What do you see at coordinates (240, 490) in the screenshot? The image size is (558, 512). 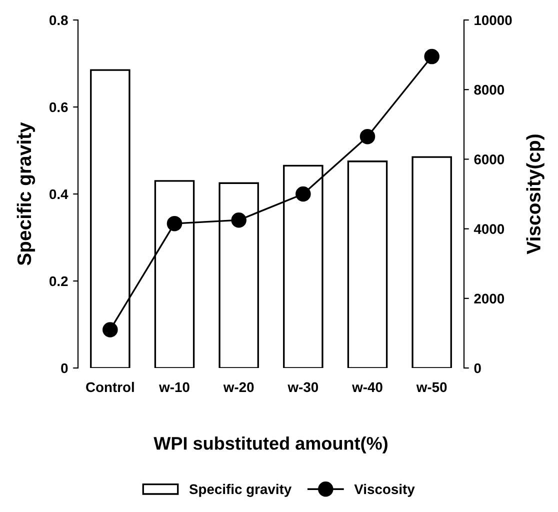 I see `legend-label: Specific gravity` at bounding box center [240, 490].